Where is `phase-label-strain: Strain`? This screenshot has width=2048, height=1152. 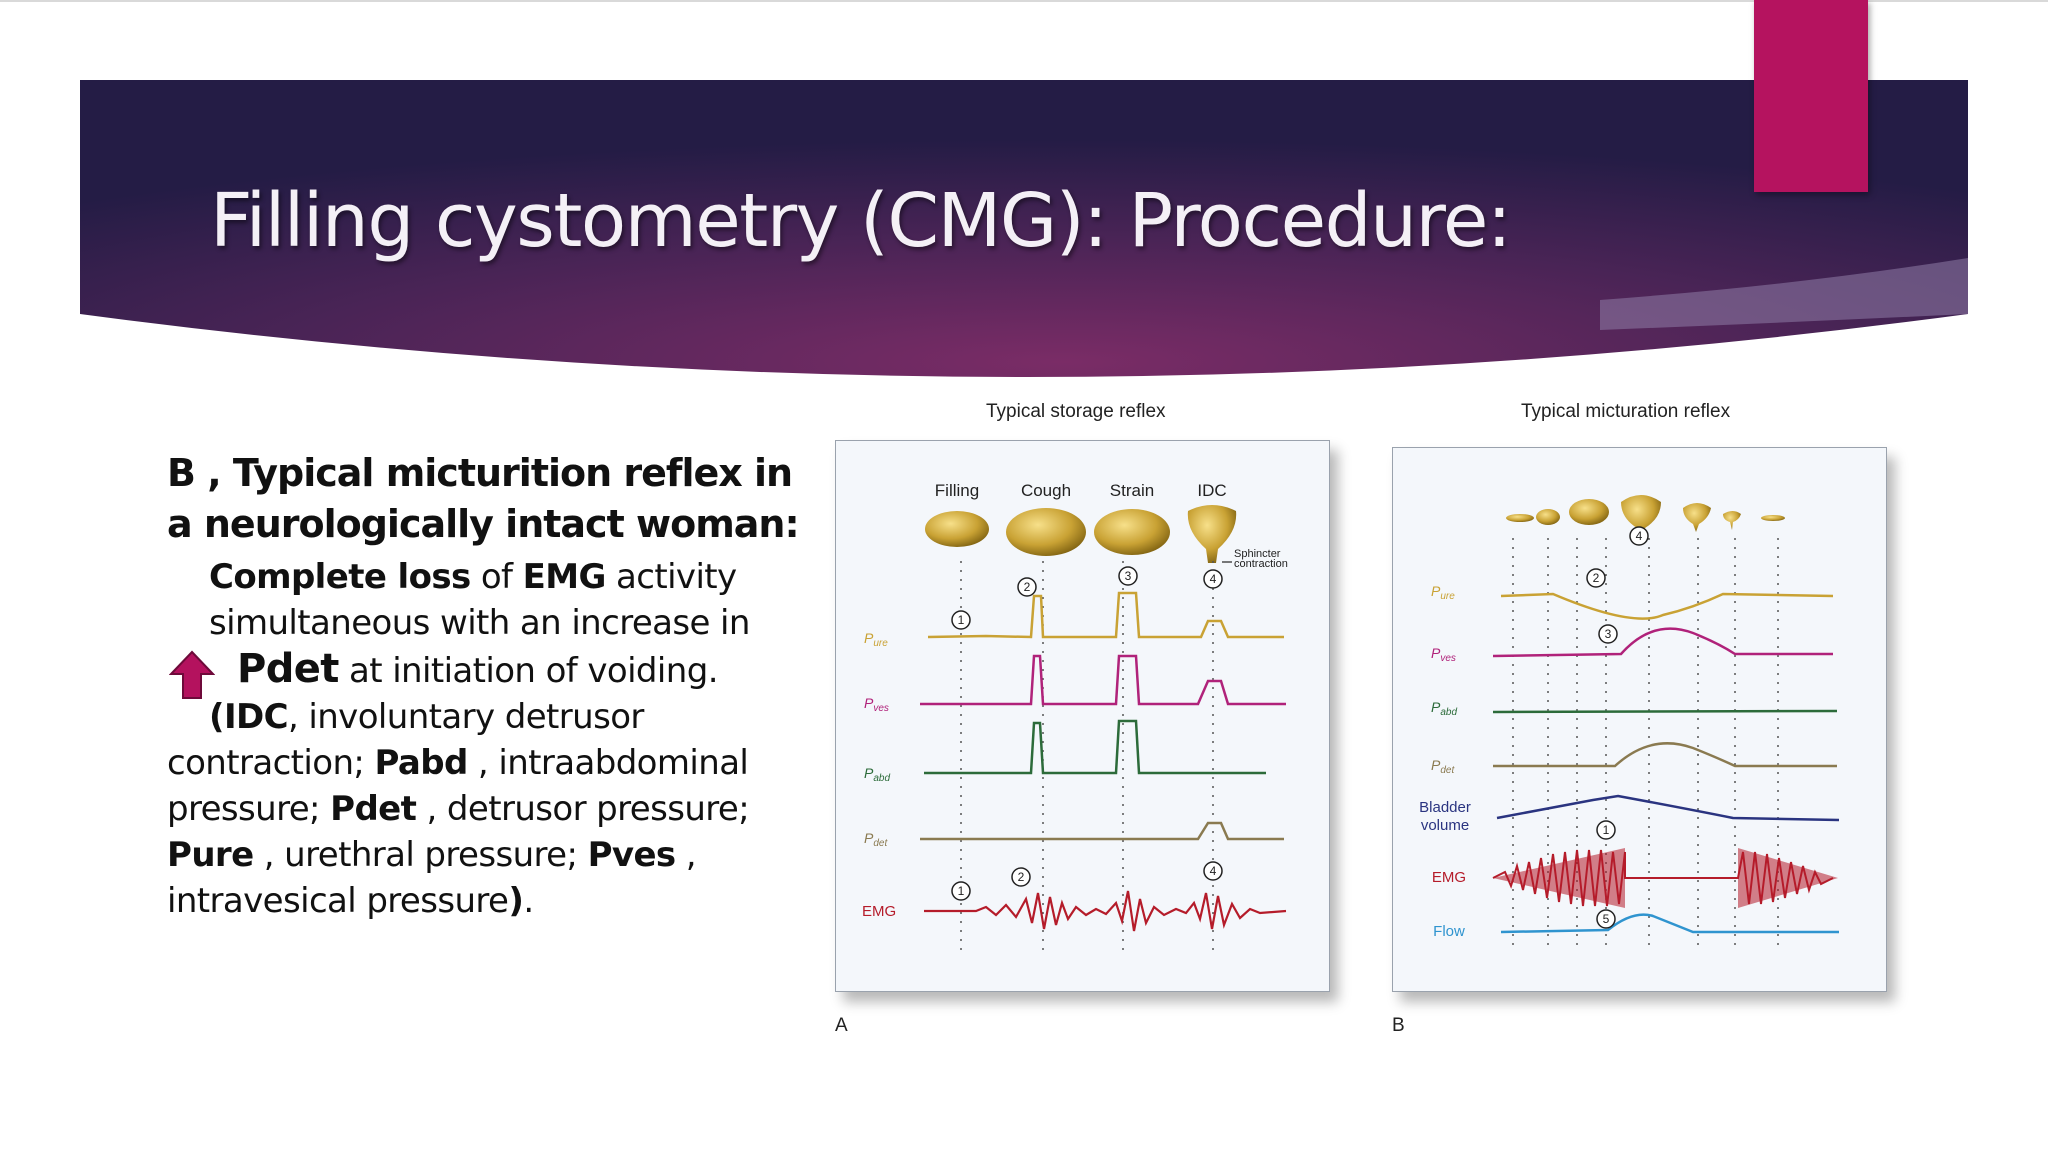
phase-label-strain: Strain is located at coordinates (1132, 490).